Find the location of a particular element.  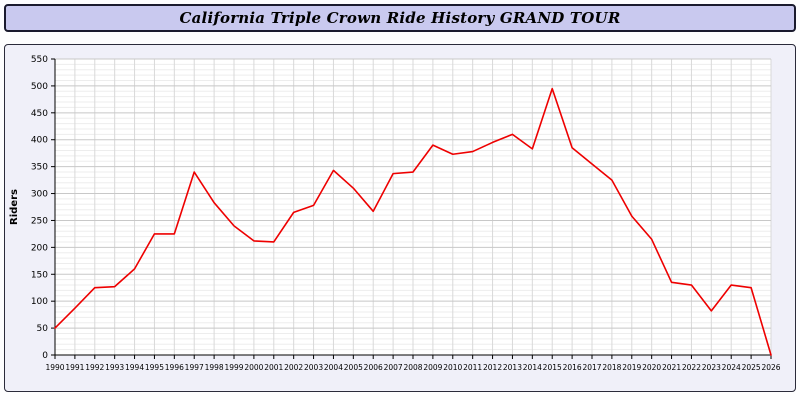

x-tick-label: 2024 is located at coordinates (731, 367).